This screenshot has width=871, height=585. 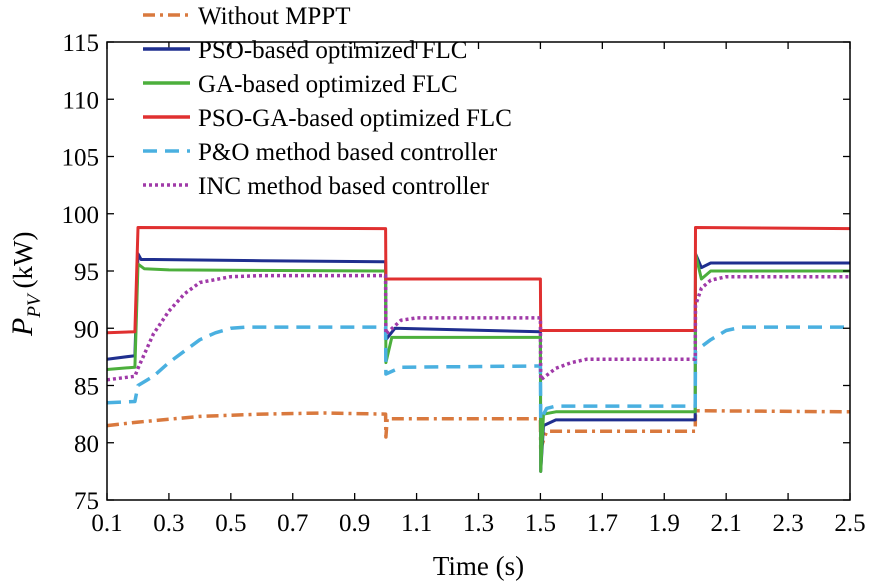 What do you see at coordinates (86, 272) in the screenshot?
I see `y-tick-label: 95` at bounding box center [86, 272].